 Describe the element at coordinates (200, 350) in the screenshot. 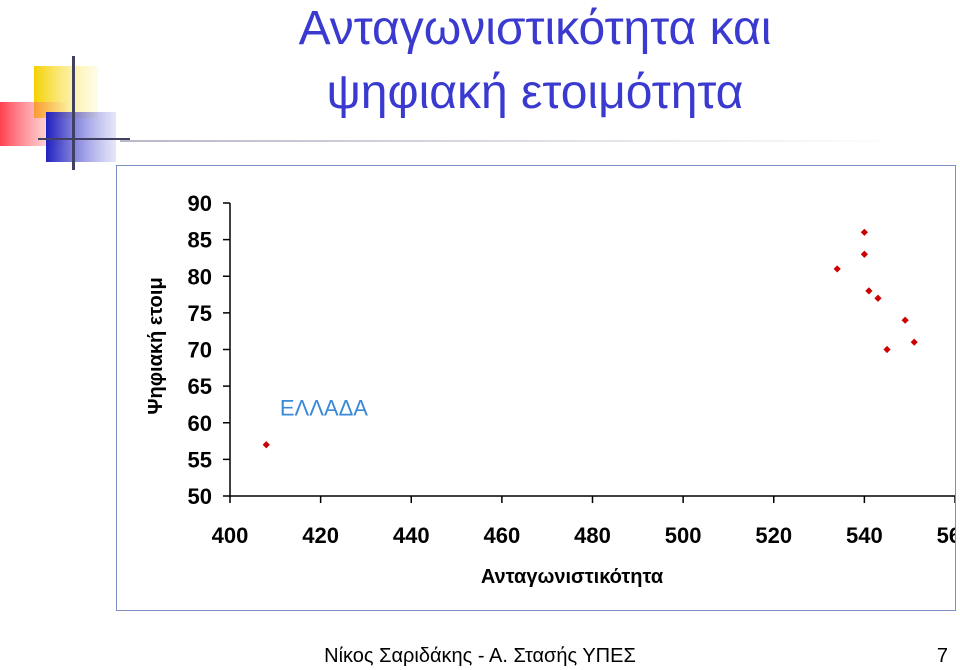

I see `y-tick-label: 70` at that location.